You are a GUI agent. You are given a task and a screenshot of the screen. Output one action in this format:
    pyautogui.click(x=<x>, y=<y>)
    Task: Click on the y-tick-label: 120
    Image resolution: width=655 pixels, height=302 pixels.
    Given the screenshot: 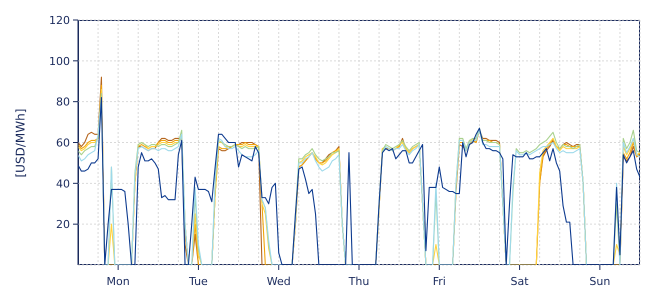 What is the action you would take?
    pyautogui.click(x=59, y=20)
    